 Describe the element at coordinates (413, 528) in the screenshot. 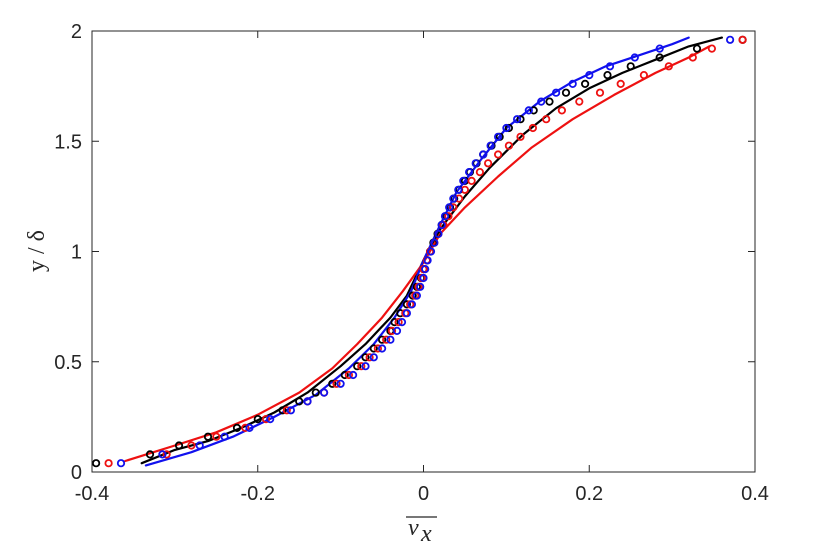

I see `x-axis-label-symbol: v` at that location.